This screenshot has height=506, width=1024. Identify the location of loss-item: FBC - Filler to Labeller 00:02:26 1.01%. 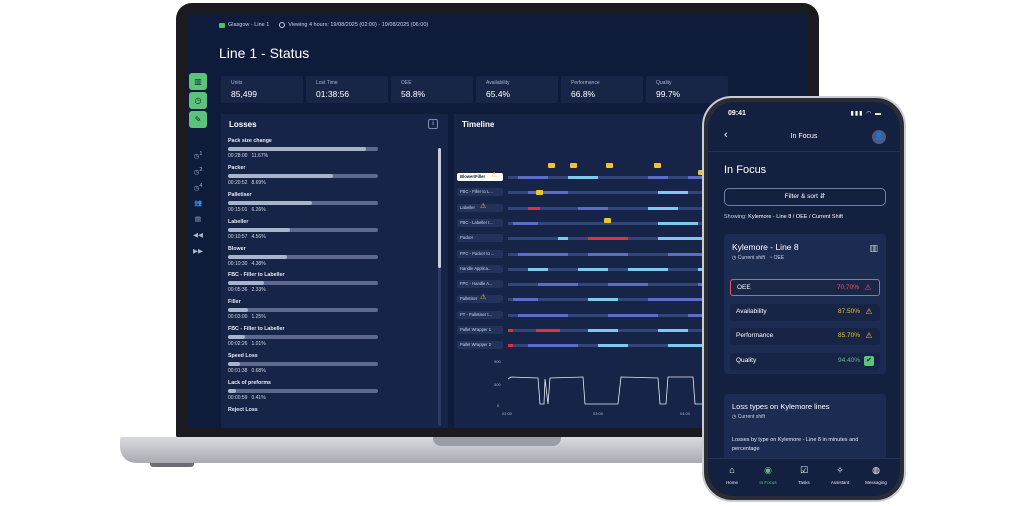
(328, 339).